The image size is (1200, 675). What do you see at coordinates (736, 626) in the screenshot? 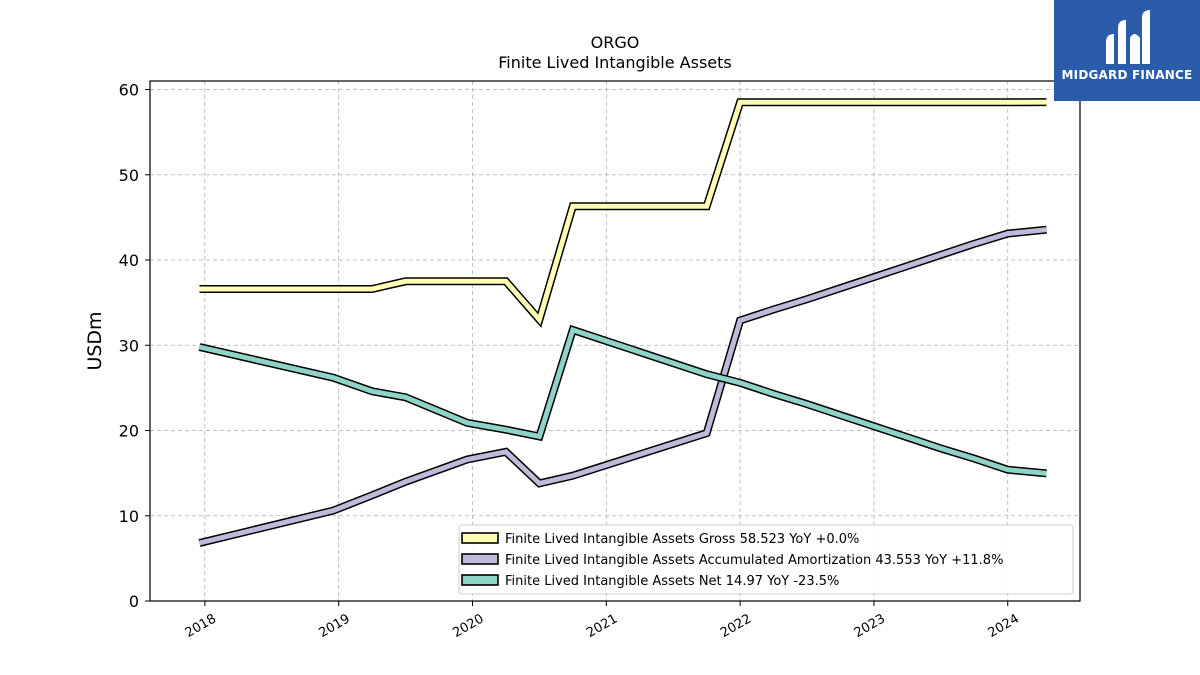
I see `x-tick-label: 2022` at bounding box center [736, 626].